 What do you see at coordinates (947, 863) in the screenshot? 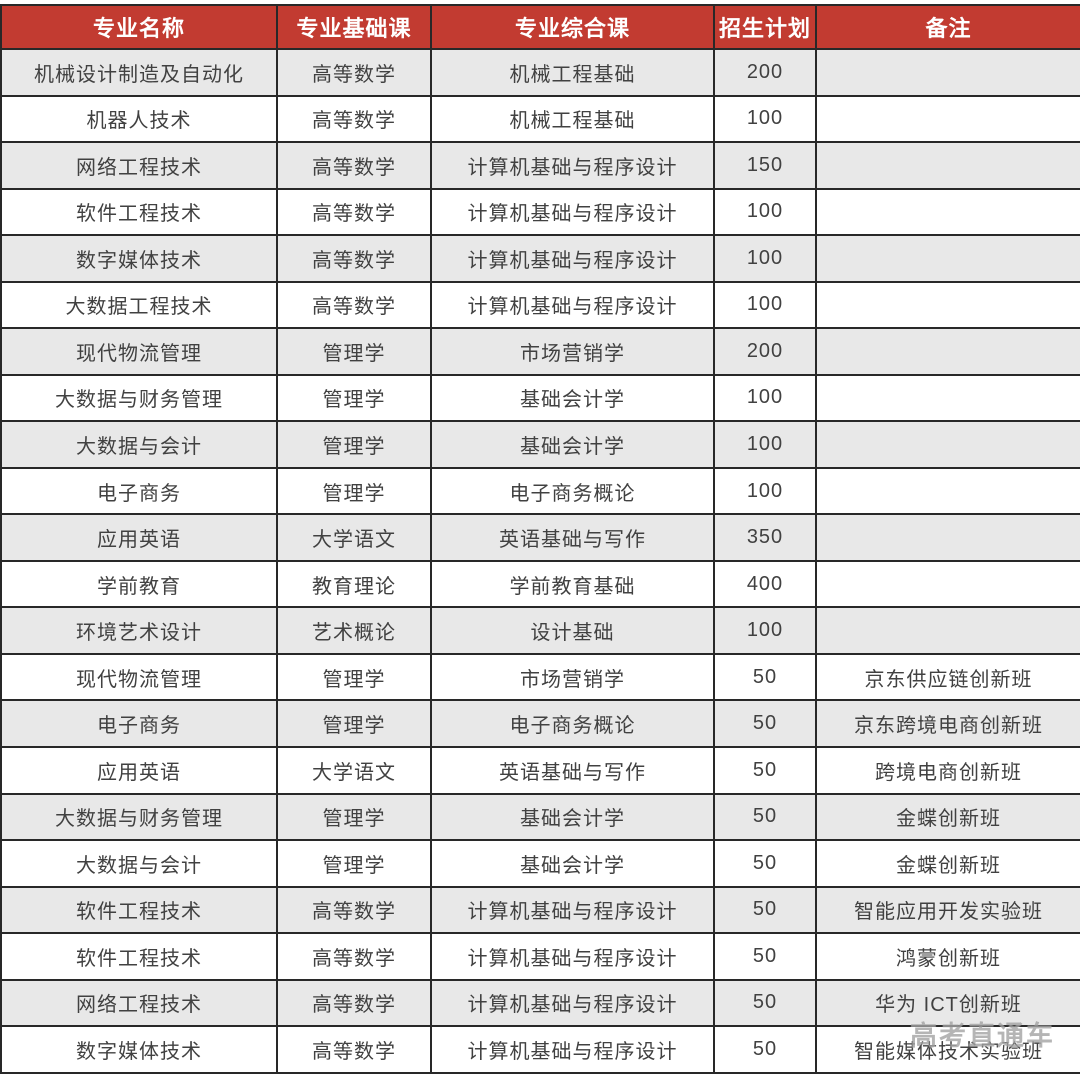
I see `cell-remarks: 金蝶创新班` at bounding box center [947, 863].